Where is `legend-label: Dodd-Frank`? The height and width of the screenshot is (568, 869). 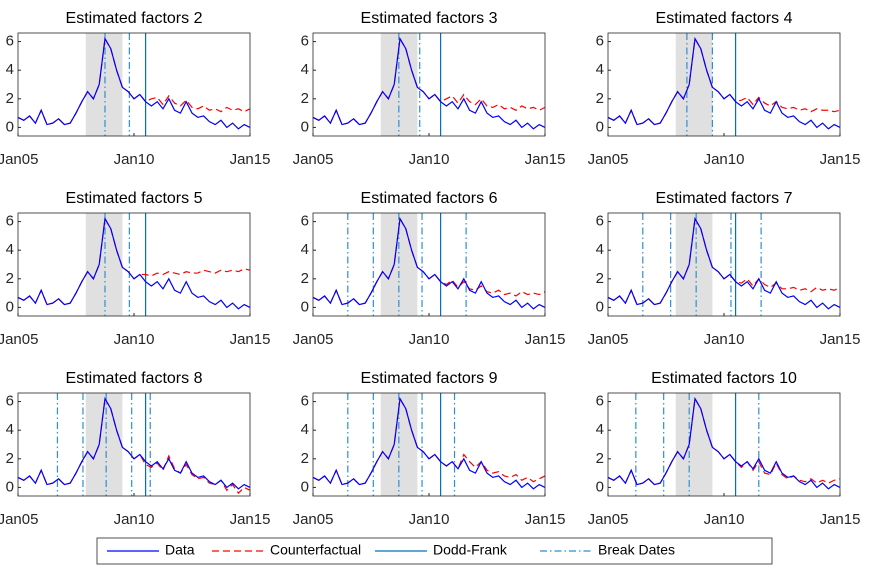 legend-label: Dodd-Frank is located at coordinates (470, 550).